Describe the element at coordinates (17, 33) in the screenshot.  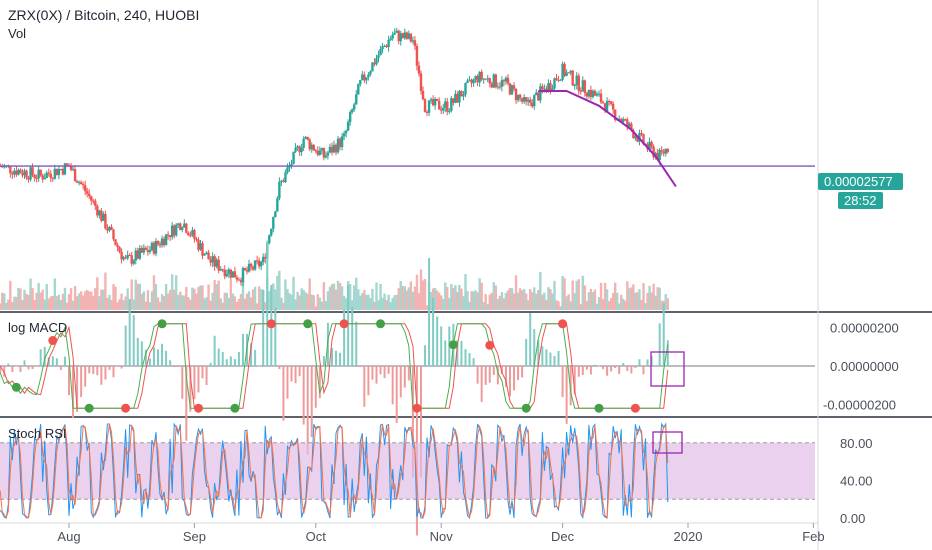
I see `volume-label: Vol` at that location.